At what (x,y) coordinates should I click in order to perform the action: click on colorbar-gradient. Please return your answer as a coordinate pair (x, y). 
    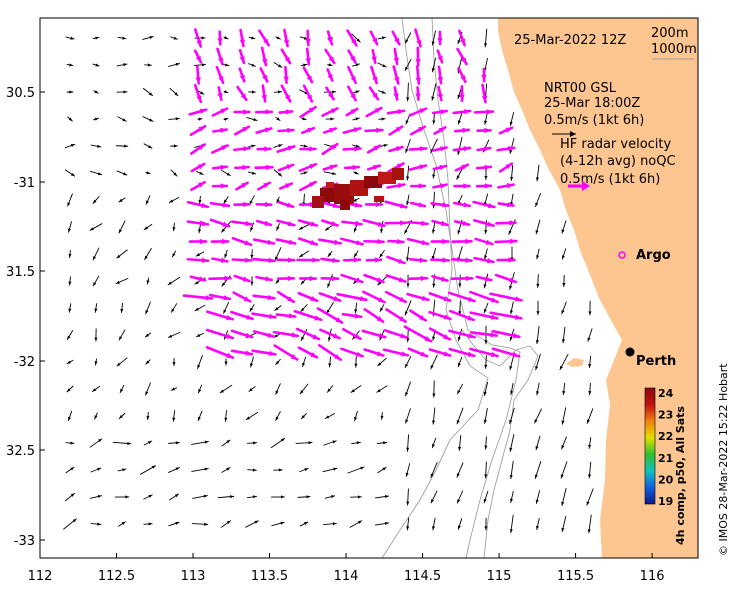
    Looking at the image, I should click on (650, 446).